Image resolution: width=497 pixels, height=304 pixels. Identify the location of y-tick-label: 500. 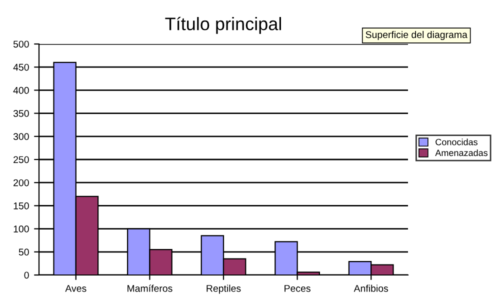
(21, 44).